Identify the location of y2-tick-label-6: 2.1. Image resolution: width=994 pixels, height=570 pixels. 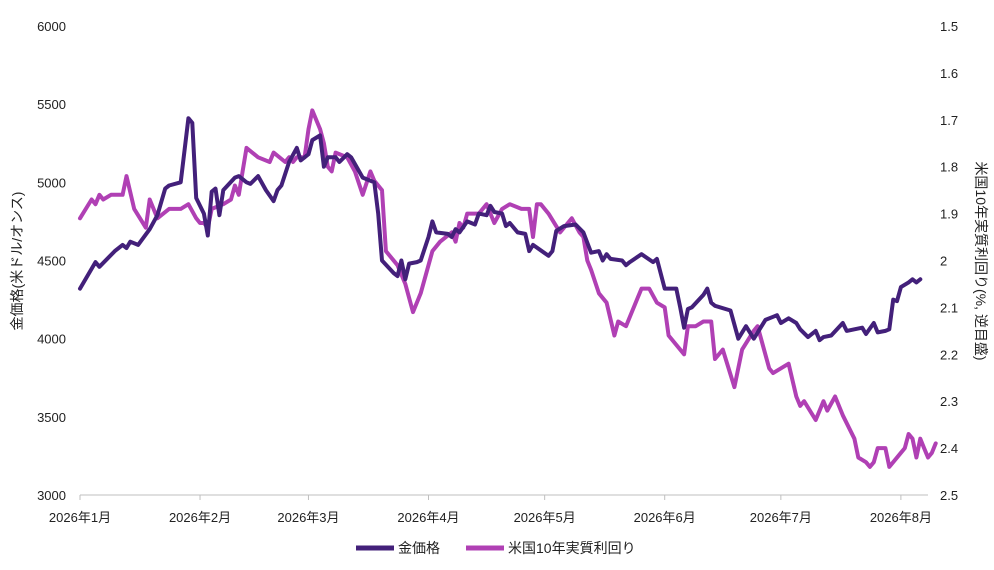
(949, 307).